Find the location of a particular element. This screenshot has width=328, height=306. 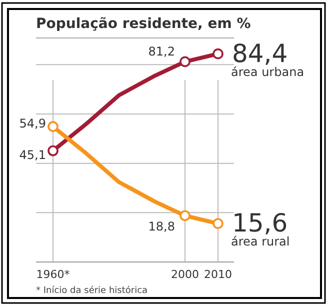

data-label: 18,8 is located at coordinates (161, 227).